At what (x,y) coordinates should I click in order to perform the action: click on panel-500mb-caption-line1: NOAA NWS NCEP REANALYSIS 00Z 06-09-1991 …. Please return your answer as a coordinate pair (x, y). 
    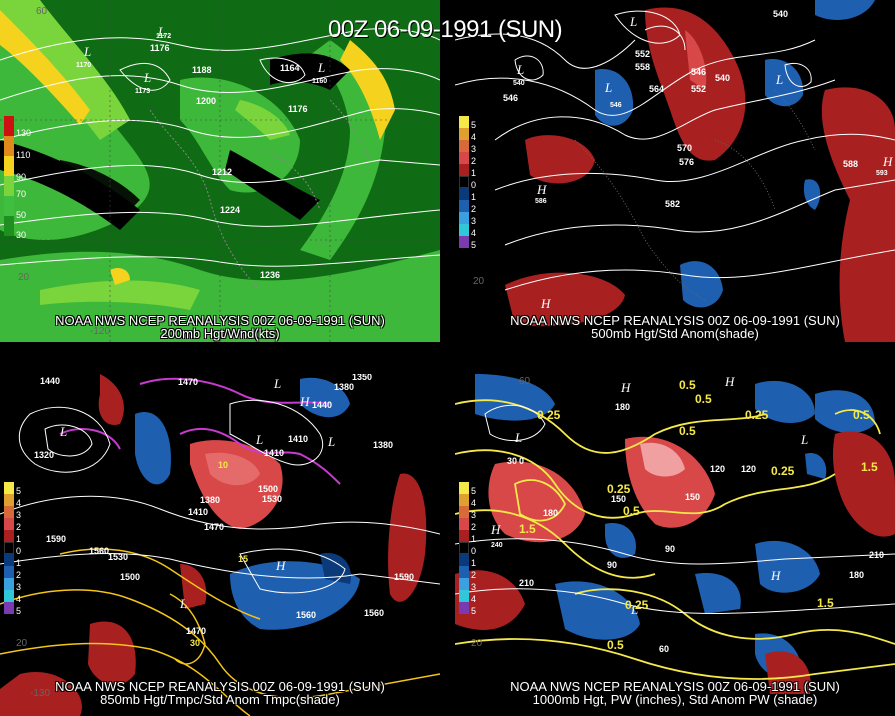
    Looking at the image, I should click on (675, 320).